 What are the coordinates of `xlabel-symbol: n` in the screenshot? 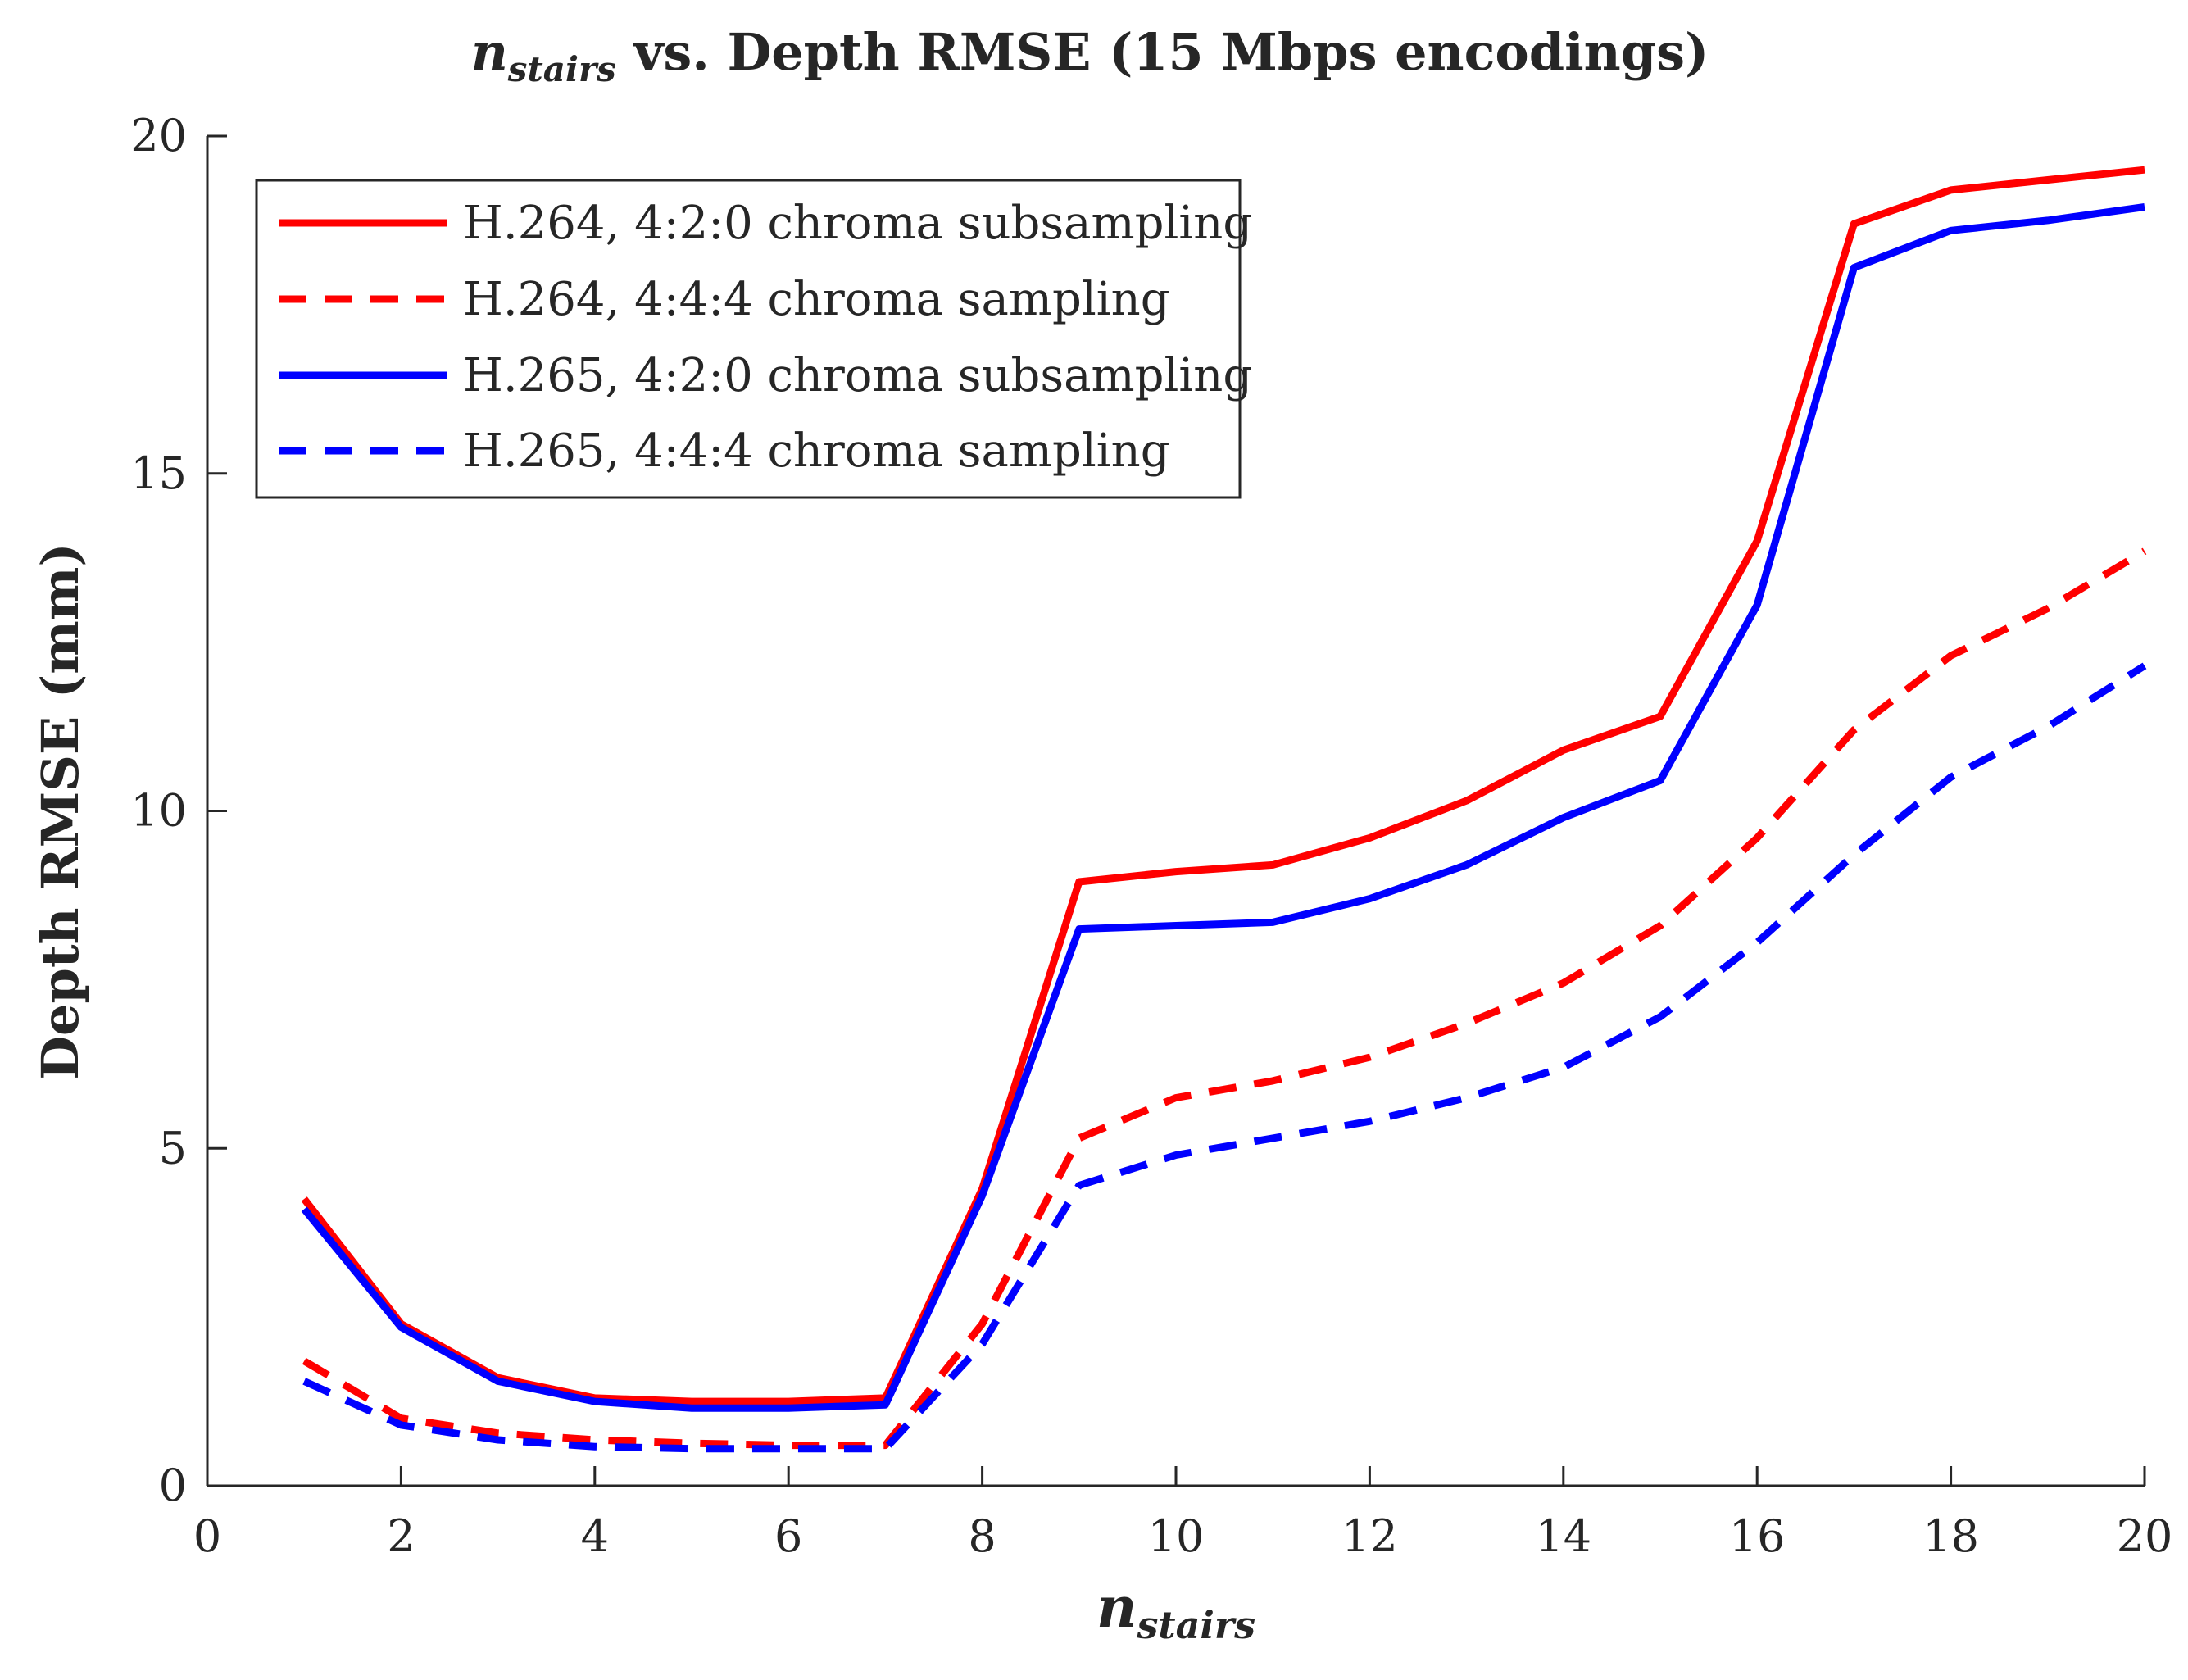 It's located at (1116, 1608).